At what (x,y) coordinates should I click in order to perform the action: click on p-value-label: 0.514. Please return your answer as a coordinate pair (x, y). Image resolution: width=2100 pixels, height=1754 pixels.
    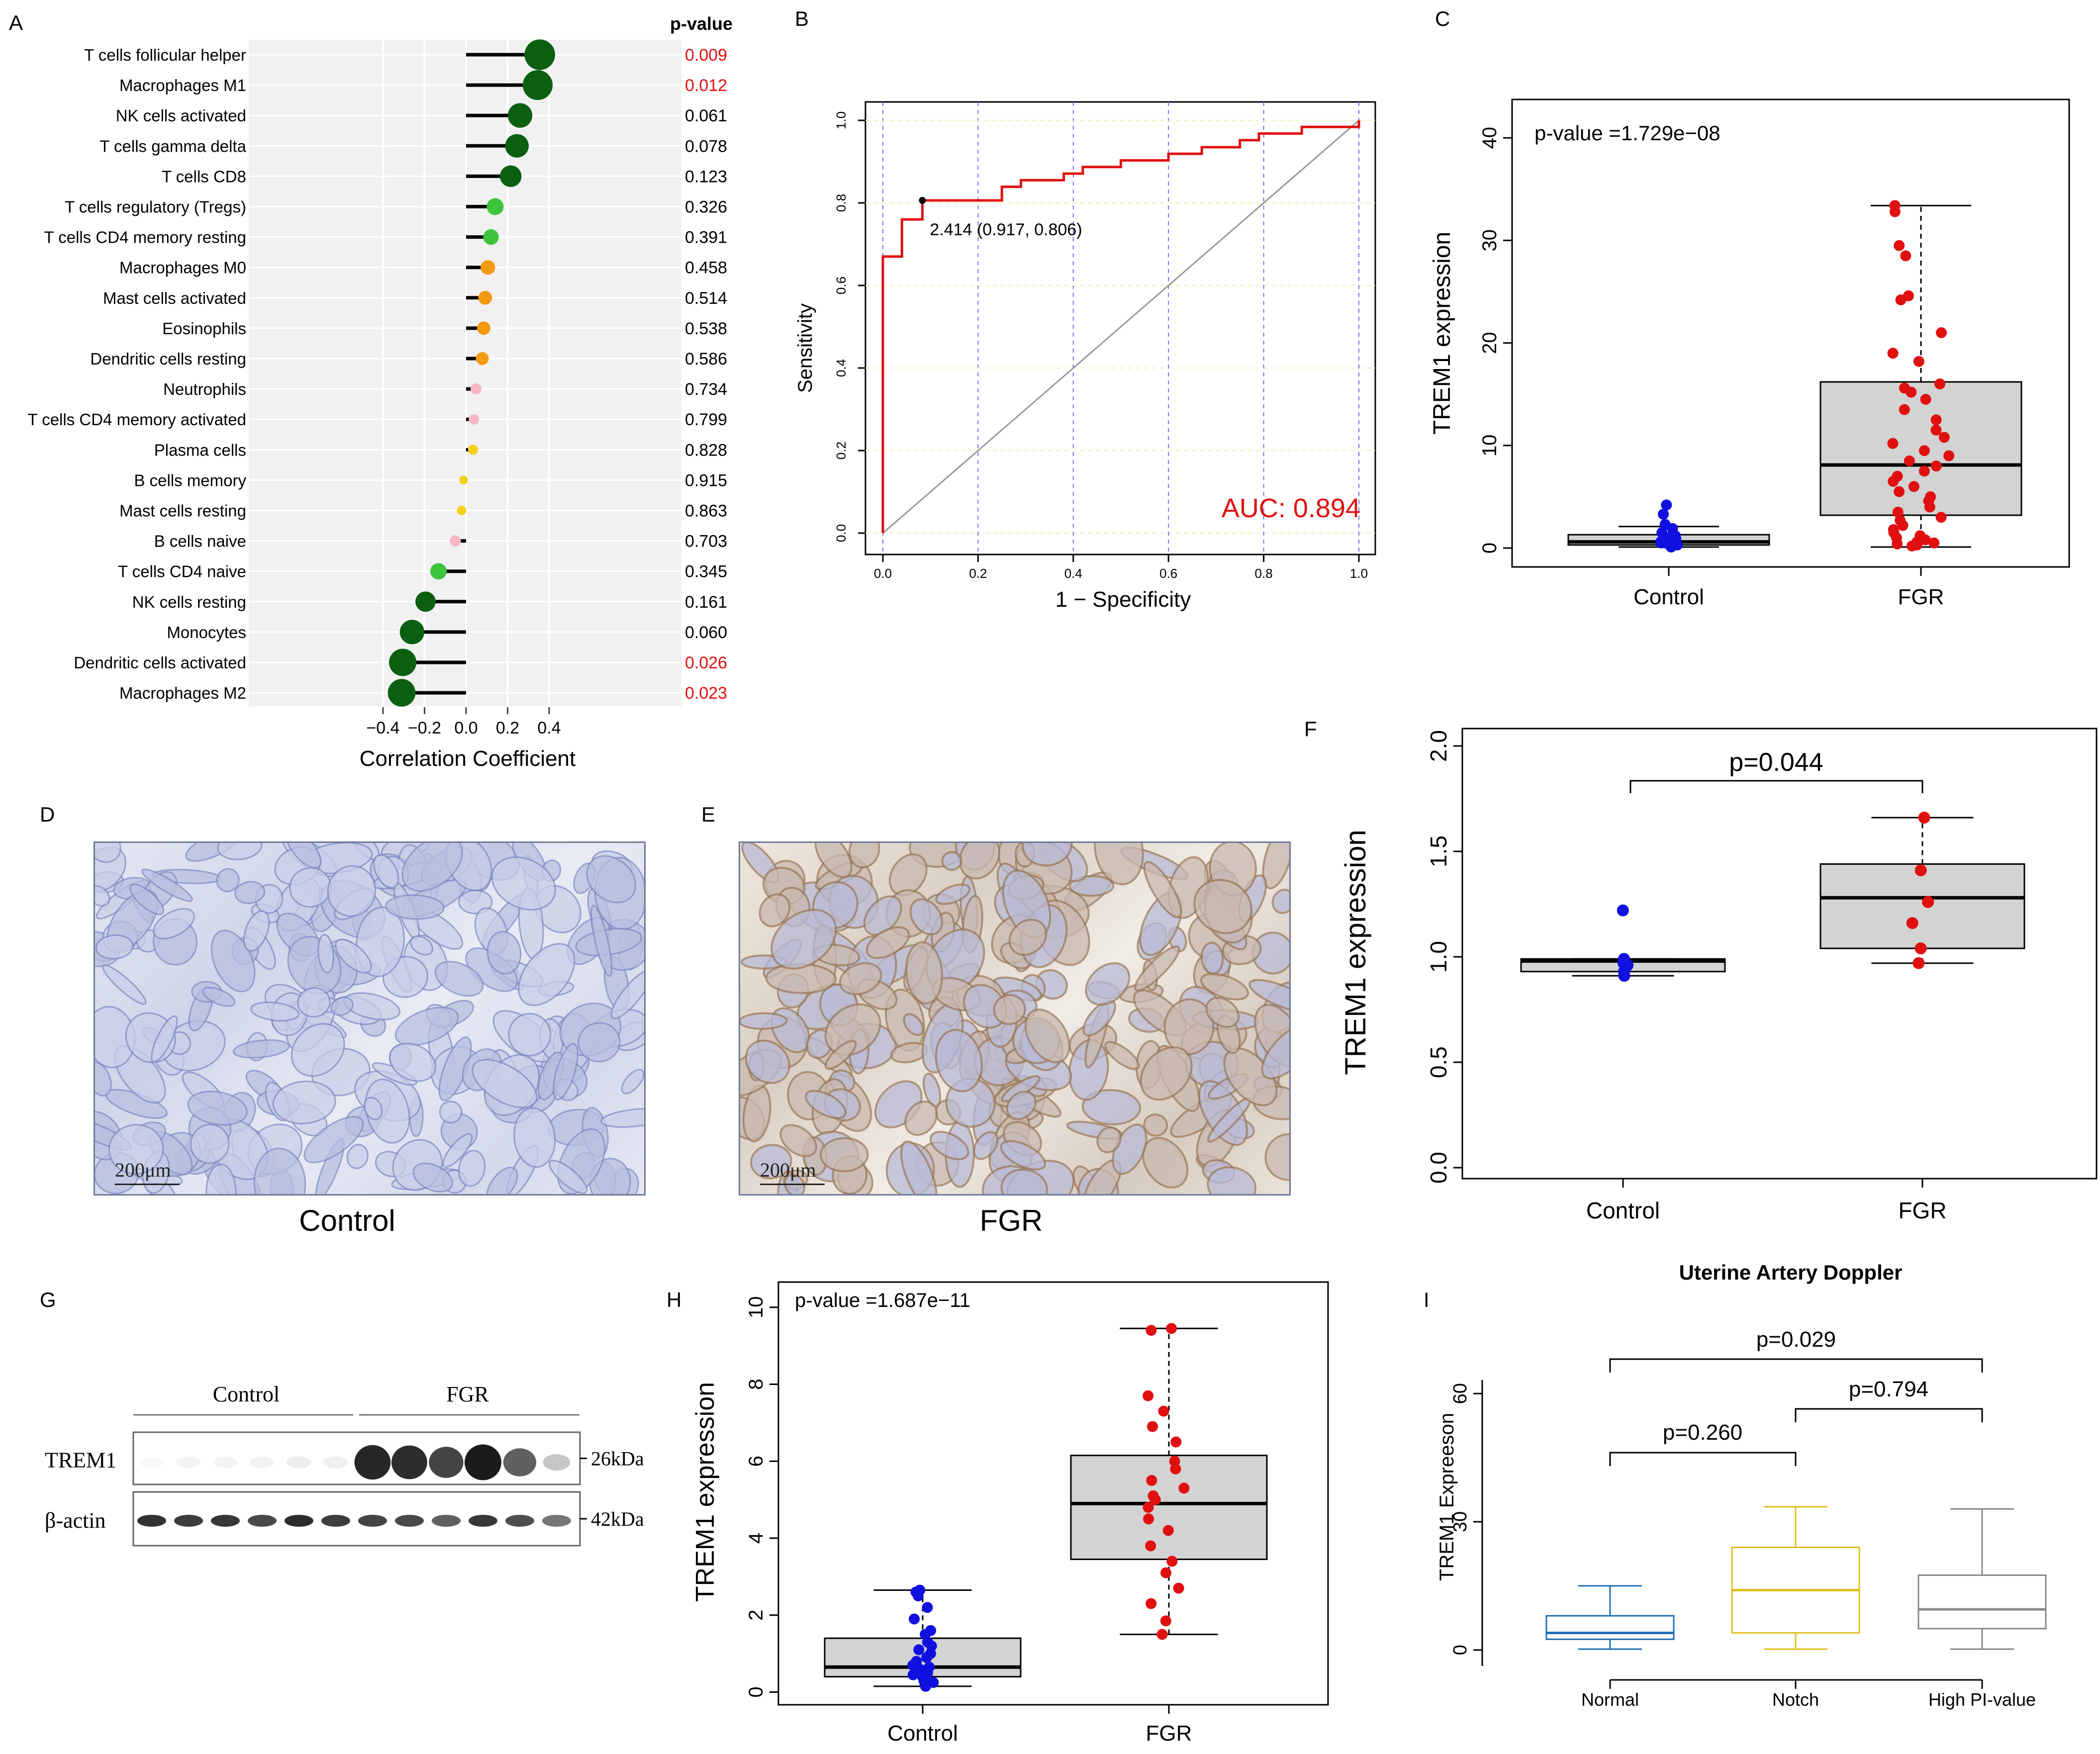
    Looking at the image, I should click on (706, 298).